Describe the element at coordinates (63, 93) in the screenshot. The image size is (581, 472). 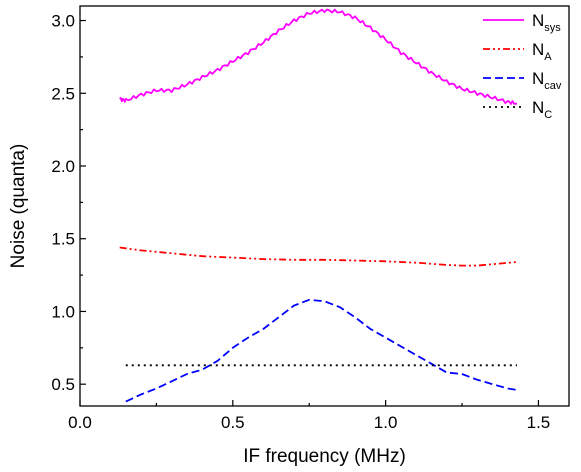
I see `y-tick-label: 2.5` at that location.